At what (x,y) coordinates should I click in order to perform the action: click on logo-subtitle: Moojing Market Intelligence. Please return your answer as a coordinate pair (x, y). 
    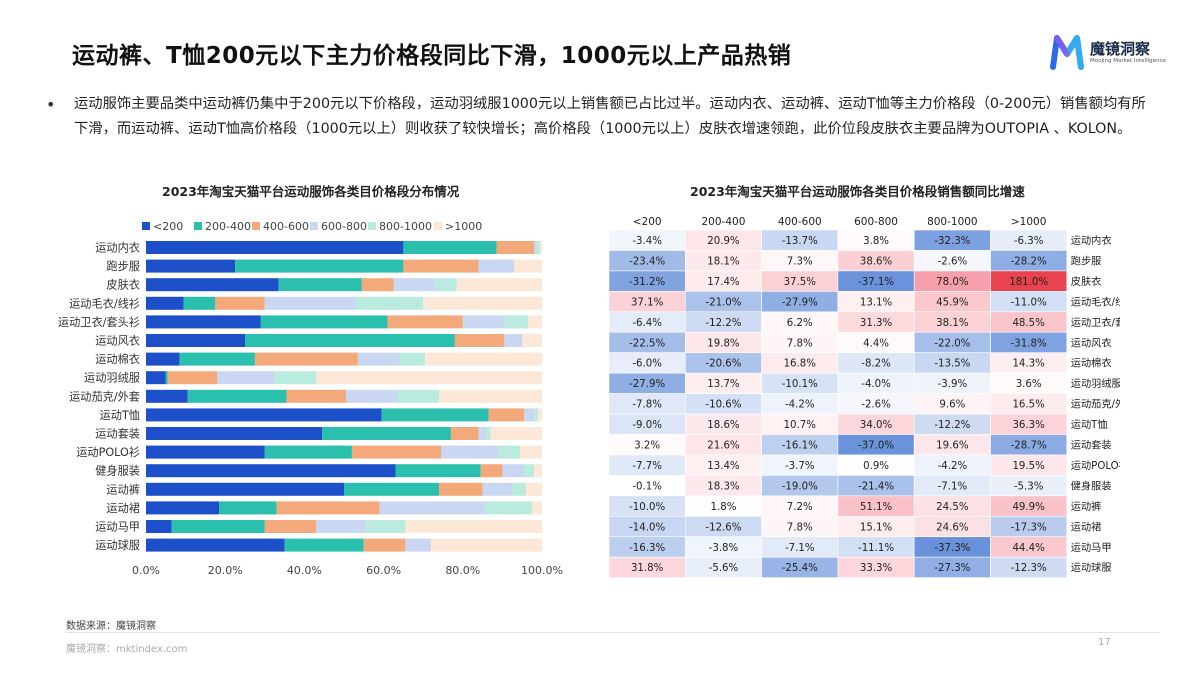
    Looking at the image, I should click on (1128, 61).